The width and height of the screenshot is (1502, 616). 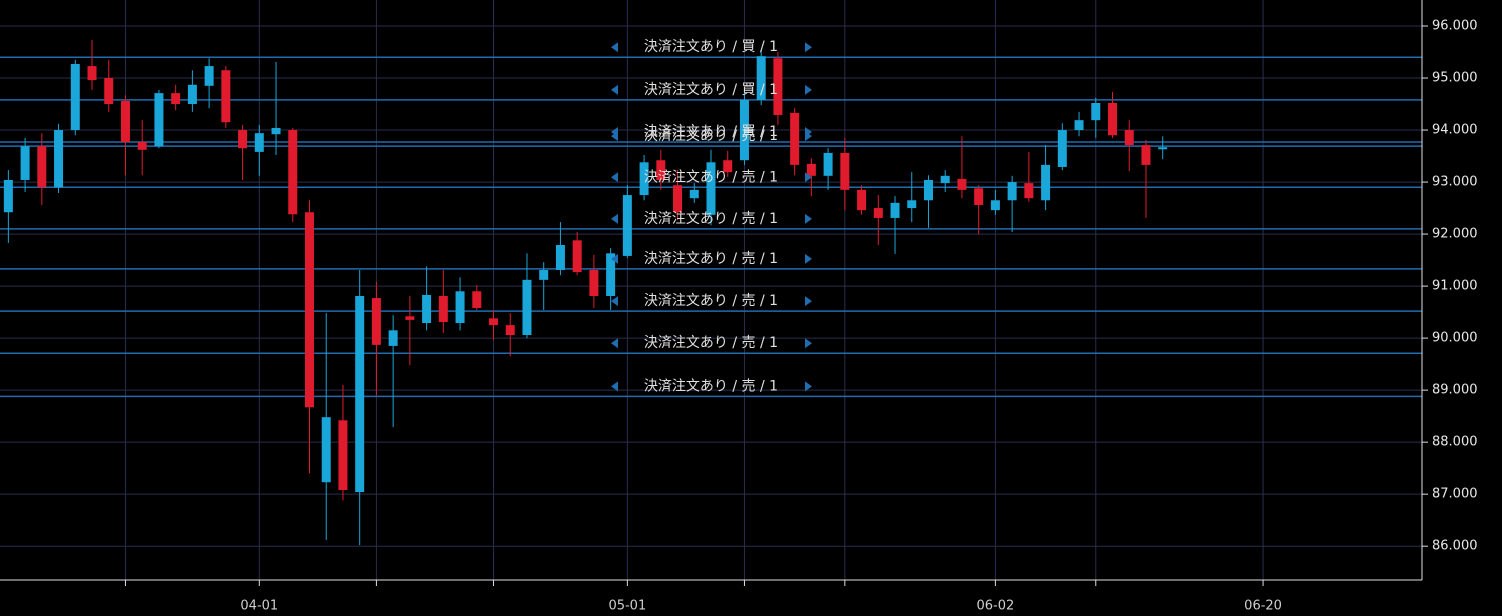 I want to click on x-tick-label: 05-01, so click(x=627, y=606).